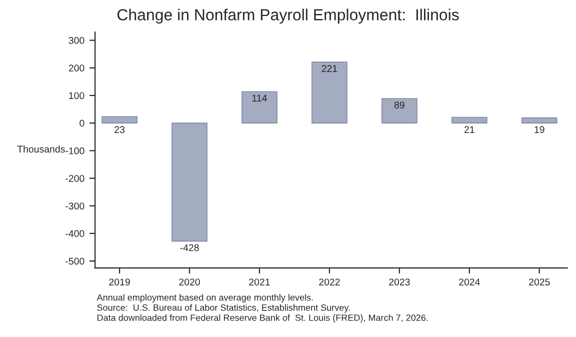 The image size is (576, 337). I want to click on chart-title: Change in Nonfarm Payroll Employment: Illinois, so click(288, 16).